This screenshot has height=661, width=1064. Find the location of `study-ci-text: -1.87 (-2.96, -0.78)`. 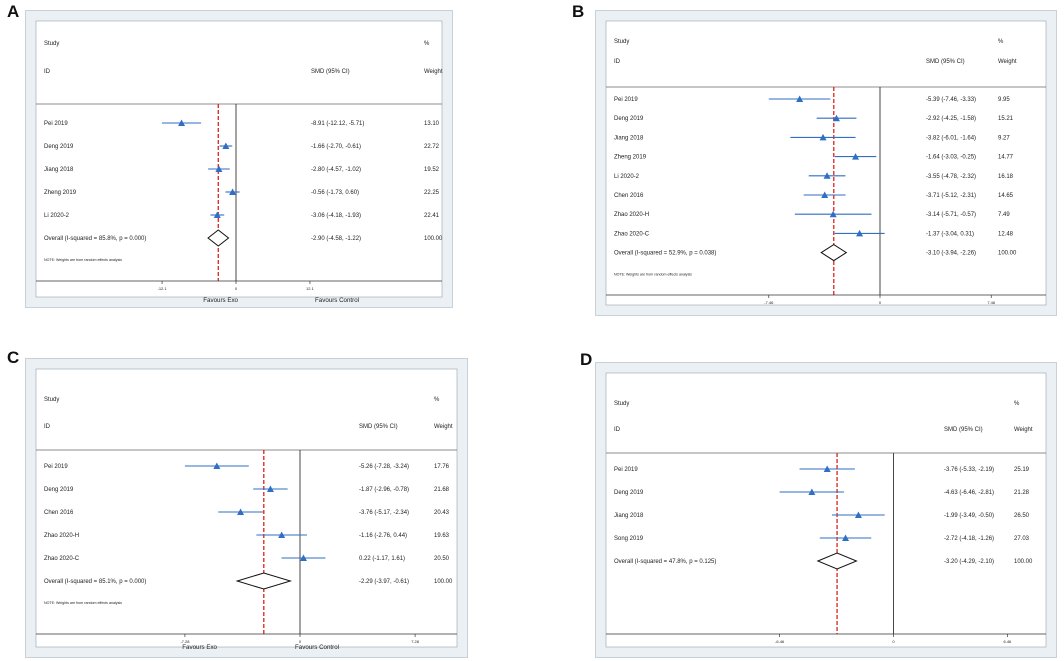

study-ci-text: -1.87 (-2.96, -0.78) is located at coordinates (384, 490).